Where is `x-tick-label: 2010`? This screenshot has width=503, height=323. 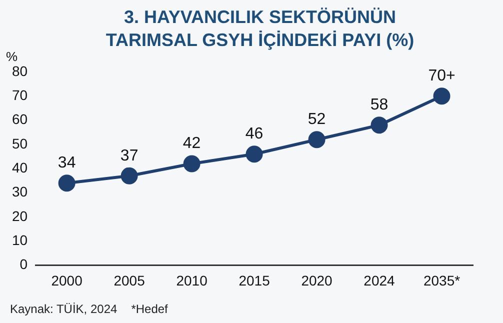
x-tick-label: 2010 is located at coordinates (192, 280).